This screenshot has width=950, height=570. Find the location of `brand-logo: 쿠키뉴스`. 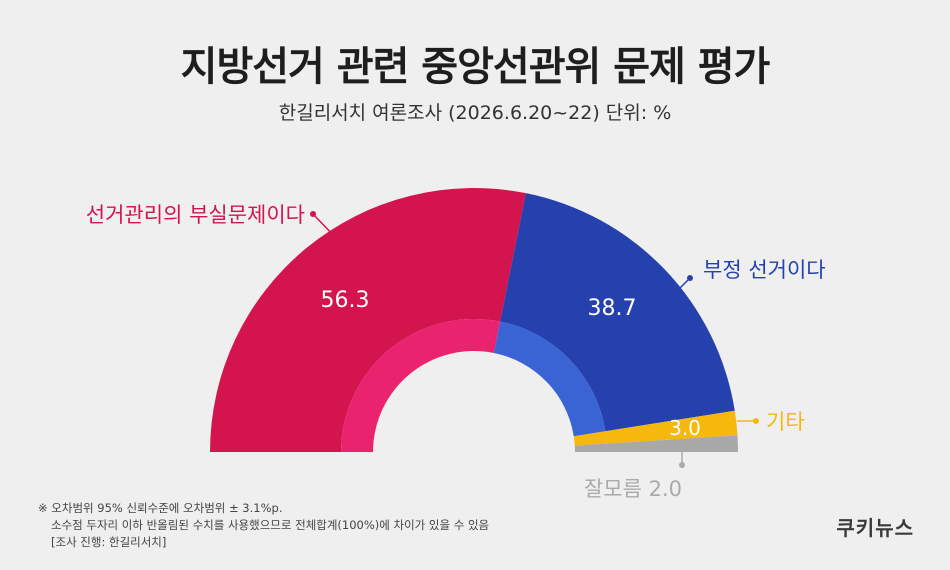

brand-logo: 쿠키뉴스 is located at coordinates (875, 528).